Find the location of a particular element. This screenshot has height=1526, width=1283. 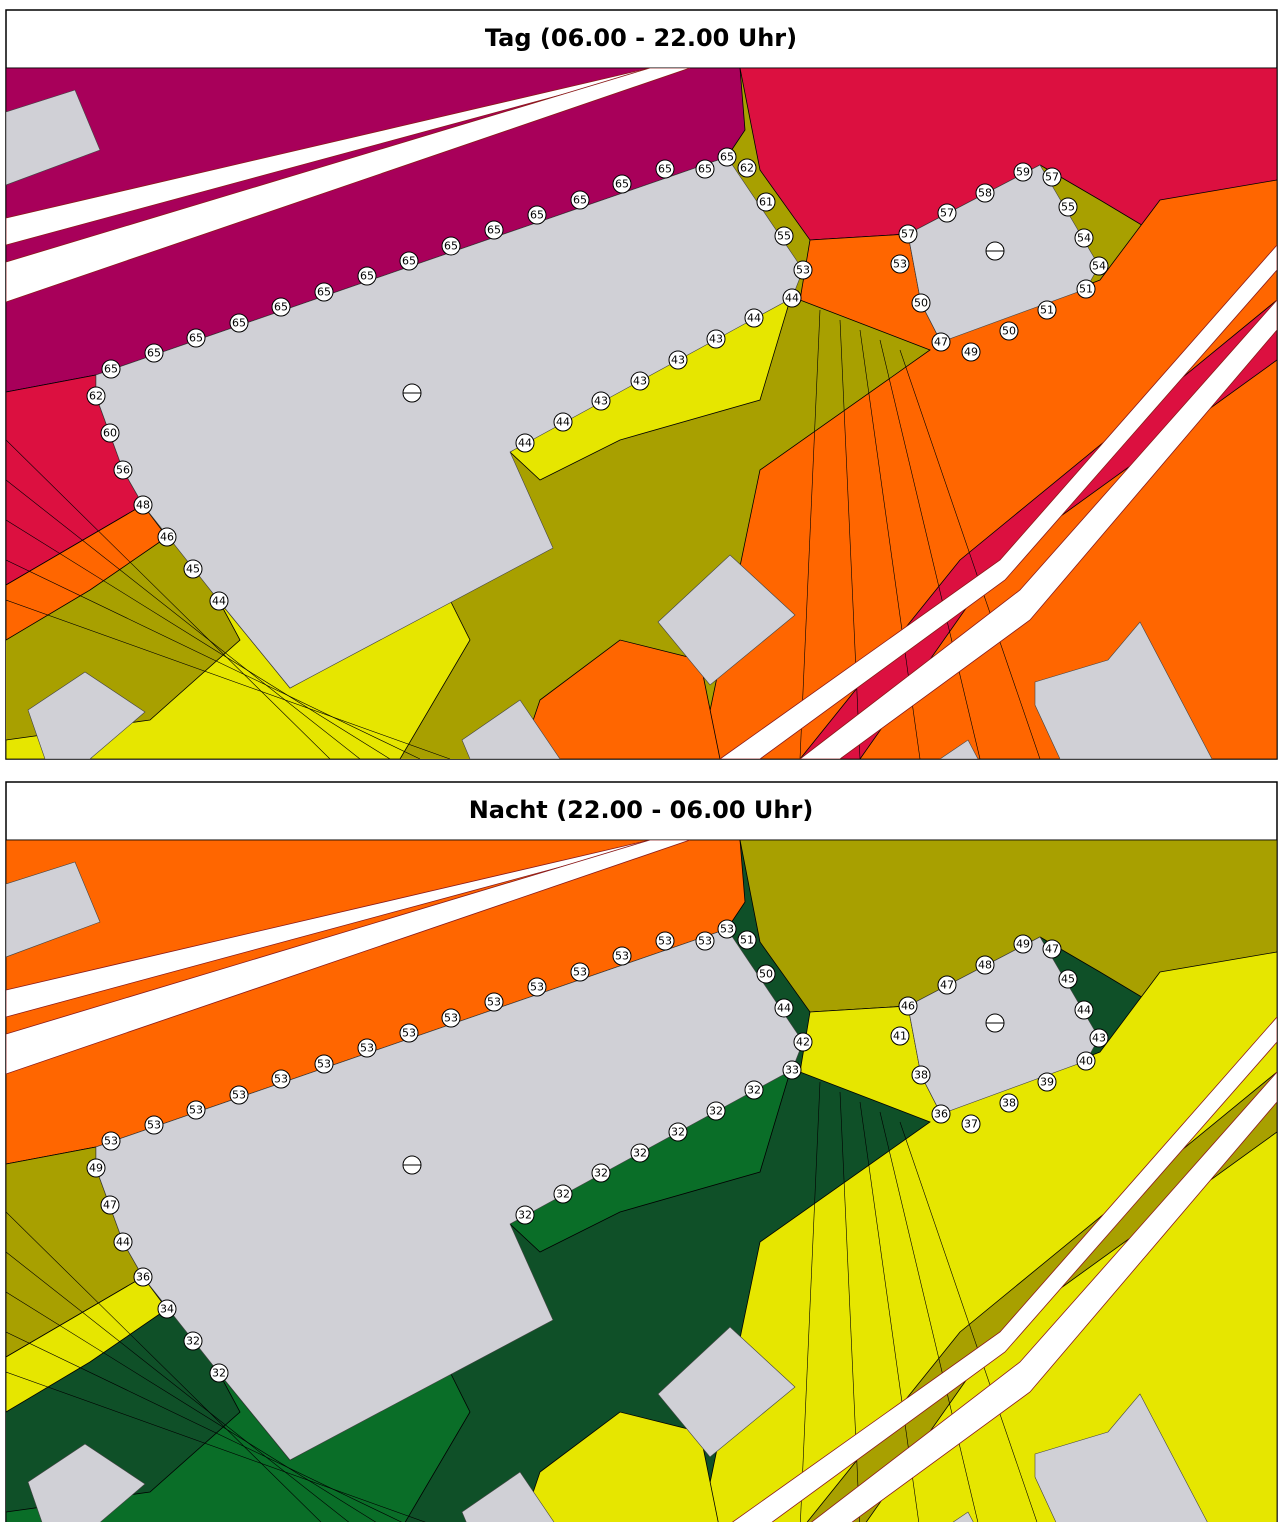

level-label: 39 is located at coordinates (1047, 1082).